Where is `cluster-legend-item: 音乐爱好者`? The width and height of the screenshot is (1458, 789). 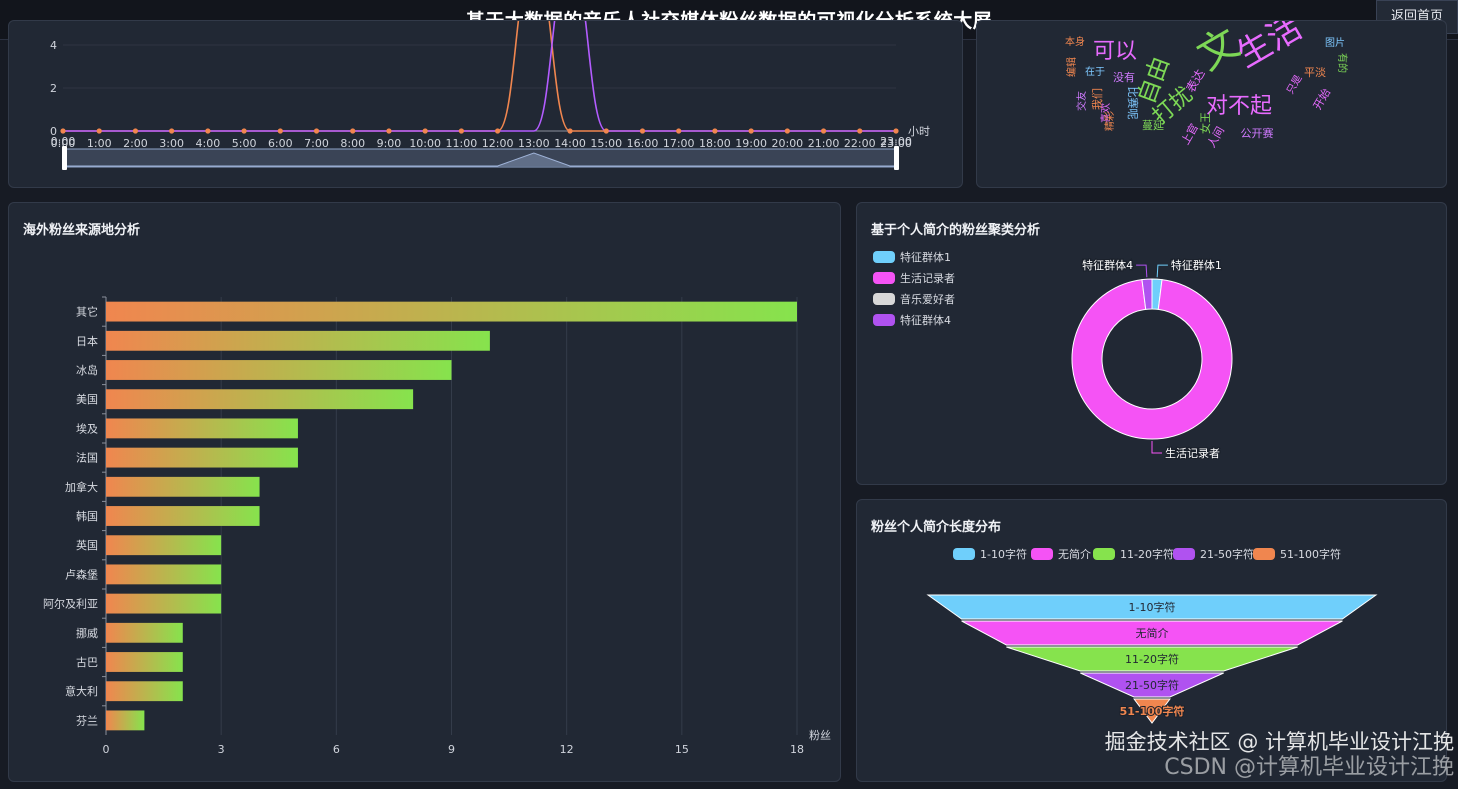
cluster-legend-item: 音乐爱好者 is located at coordinates (914, 299).